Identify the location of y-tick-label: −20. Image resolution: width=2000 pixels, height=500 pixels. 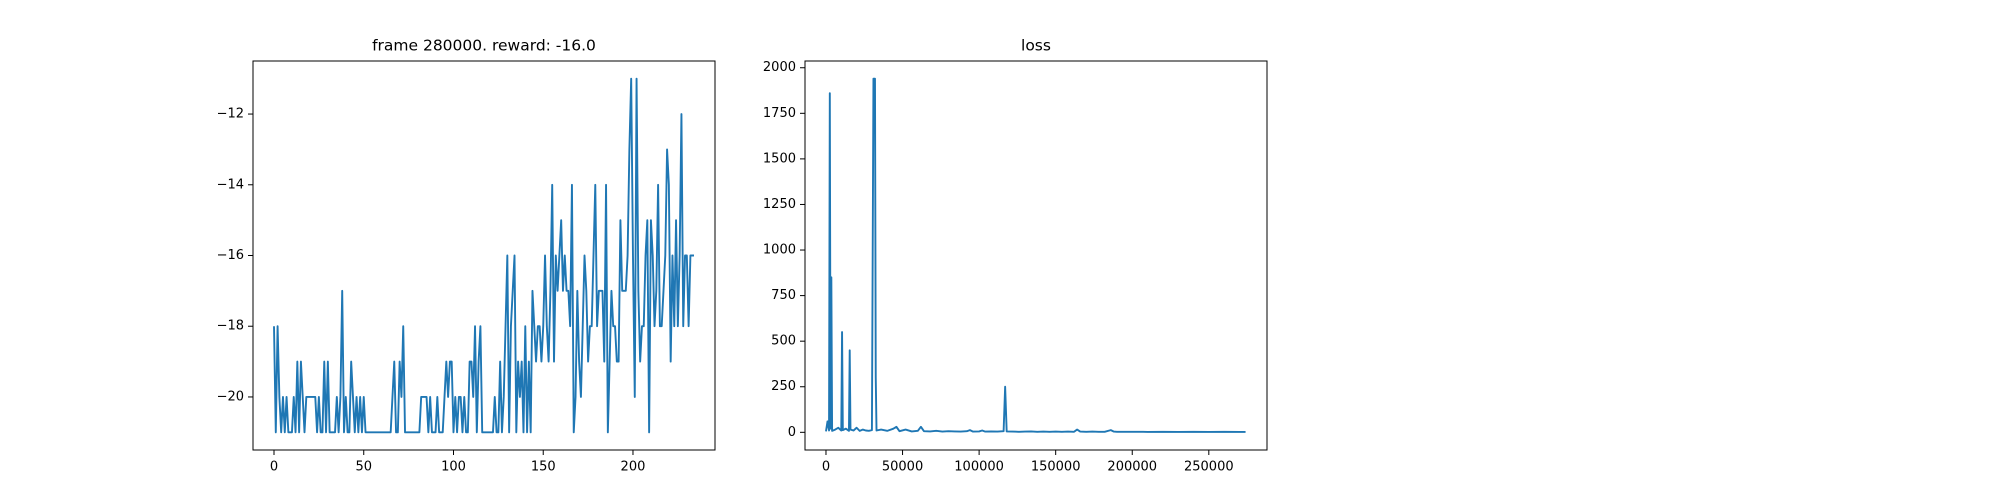
(230, 396).